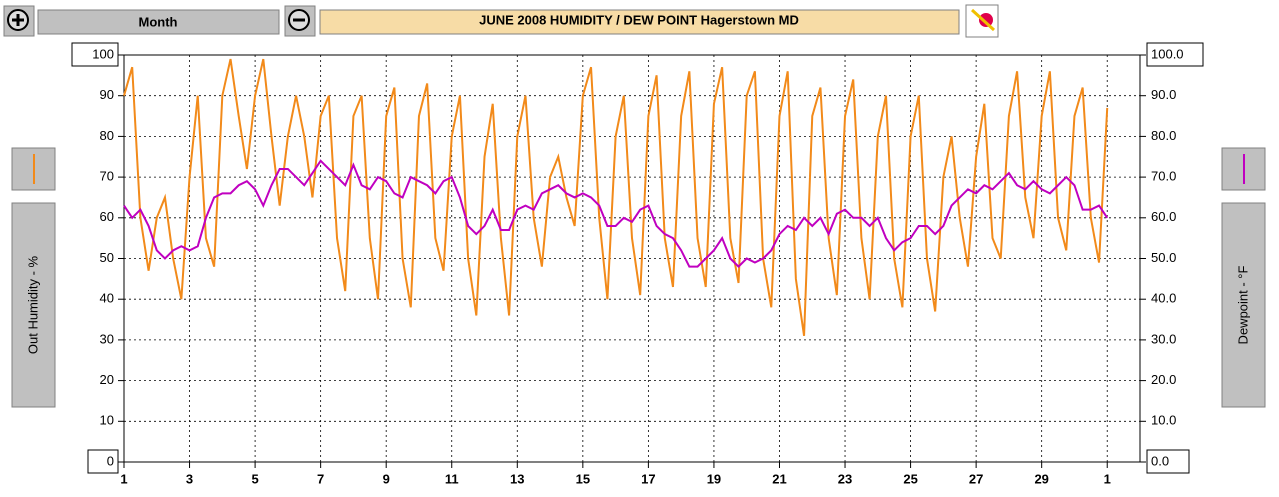 The width and height of the screenshot is (1279, 497). What do you see at coordinates (103, 53) in the screenshot?
I see `y-tick-label: 100` at bounding box center [103, 53].